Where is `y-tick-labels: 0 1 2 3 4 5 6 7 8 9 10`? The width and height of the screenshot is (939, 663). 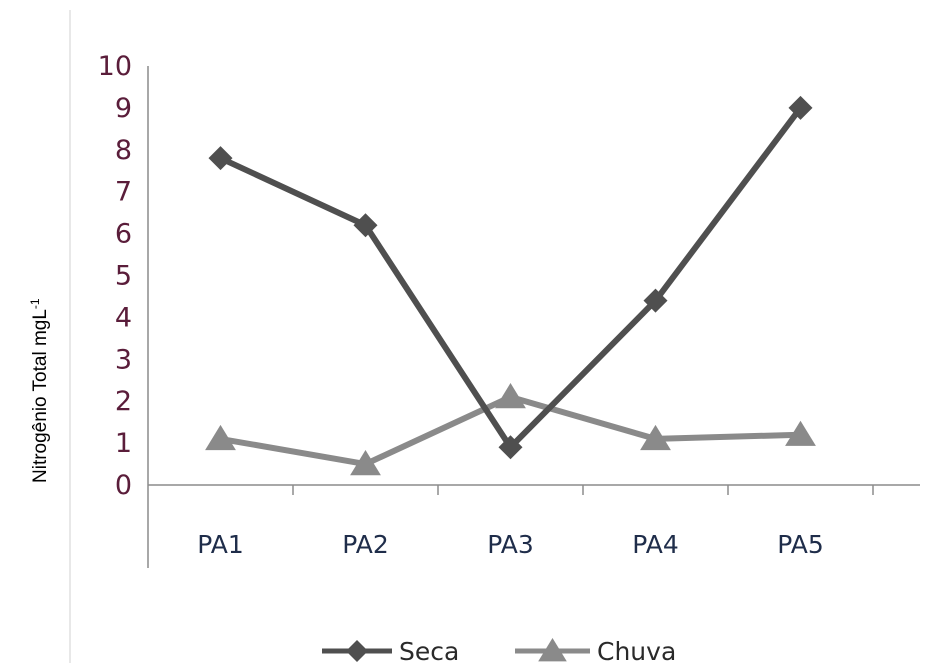
y-tick-labels: 0 1 2 3 4 5 6 7 8 9 10 is located at coordinates (115, 276).